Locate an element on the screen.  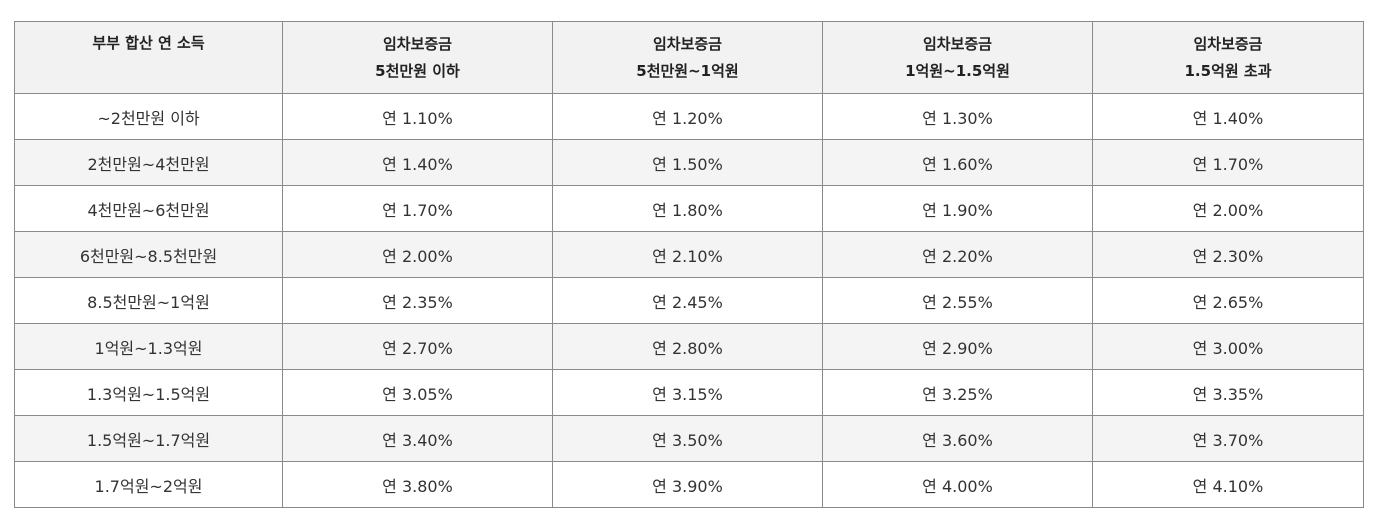
header-deposit-50m-100m: 임차보증금 5천만원~1억원 is located at coordinates (687, 57).